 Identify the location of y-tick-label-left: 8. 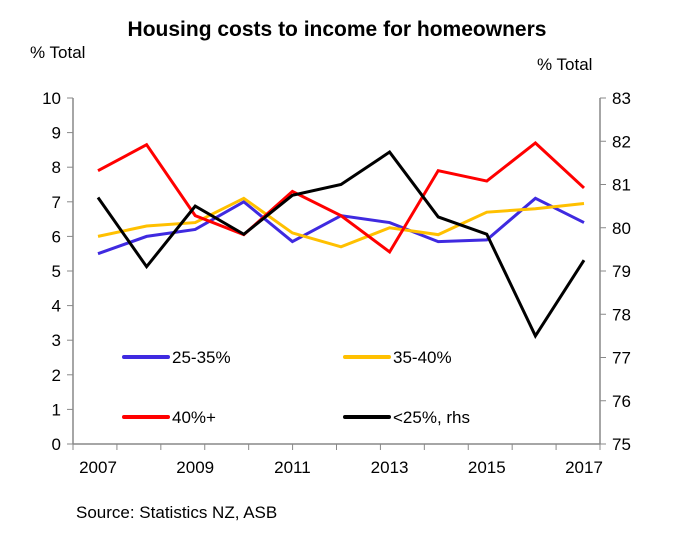
(56, 167).